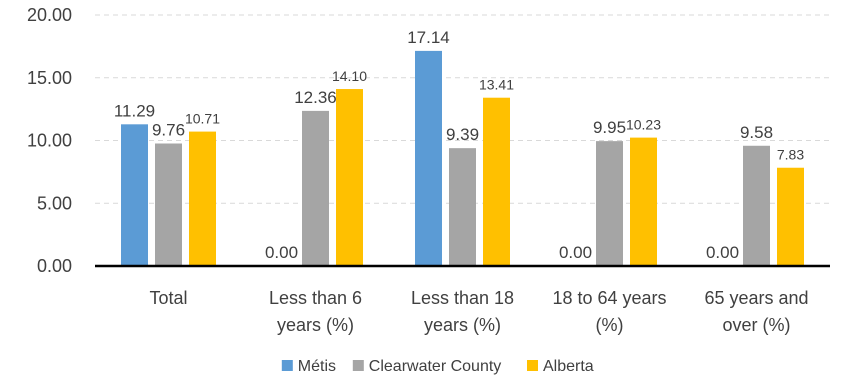 This screenshot has width=849, height=385. Describe the element at coordinates (54, 266) in the screenshot. I see `y-tick-label: 0.00` at that location.